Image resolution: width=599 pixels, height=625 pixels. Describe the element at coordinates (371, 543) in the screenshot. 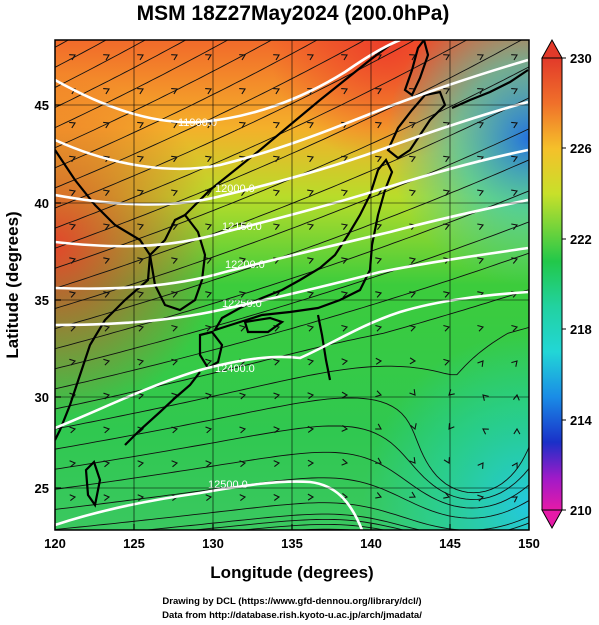

I see `x-tick-label: 140` at that location.